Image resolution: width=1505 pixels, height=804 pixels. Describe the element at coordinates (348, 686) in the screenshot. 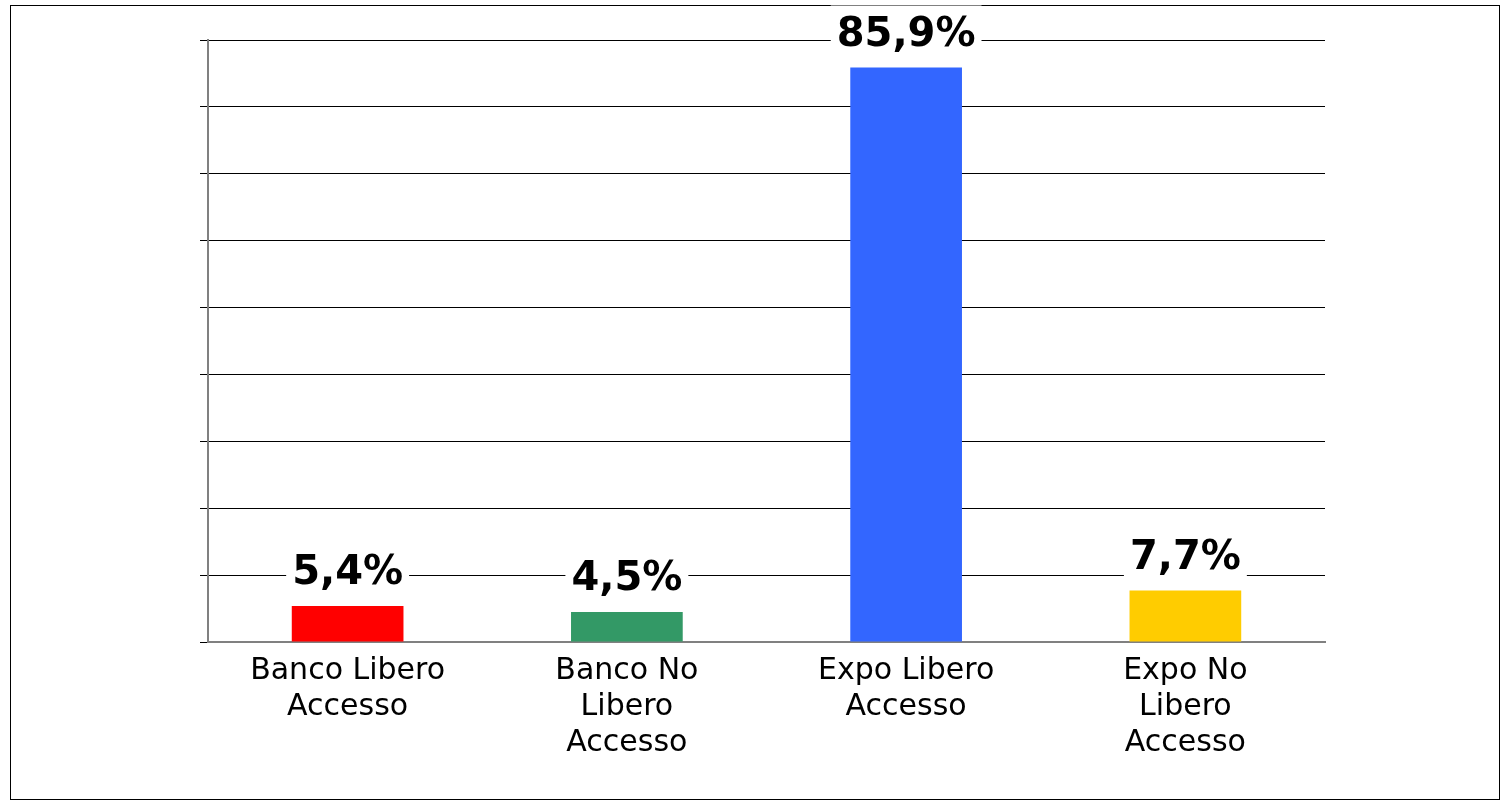

I see `x-tick-label: Banco Libero Accesso` at that location.